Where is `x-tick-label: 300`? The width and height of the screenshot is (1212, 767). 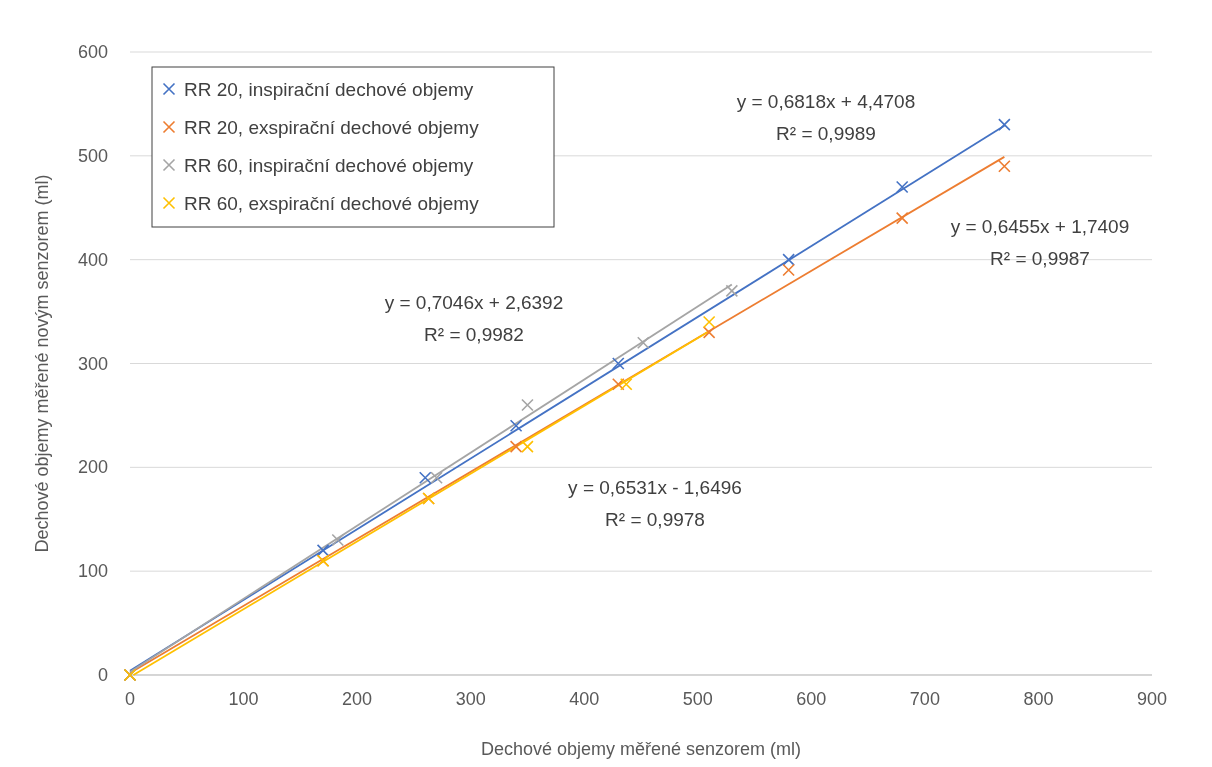 x-tick-label: 300 is located at coordinates (470, 699).